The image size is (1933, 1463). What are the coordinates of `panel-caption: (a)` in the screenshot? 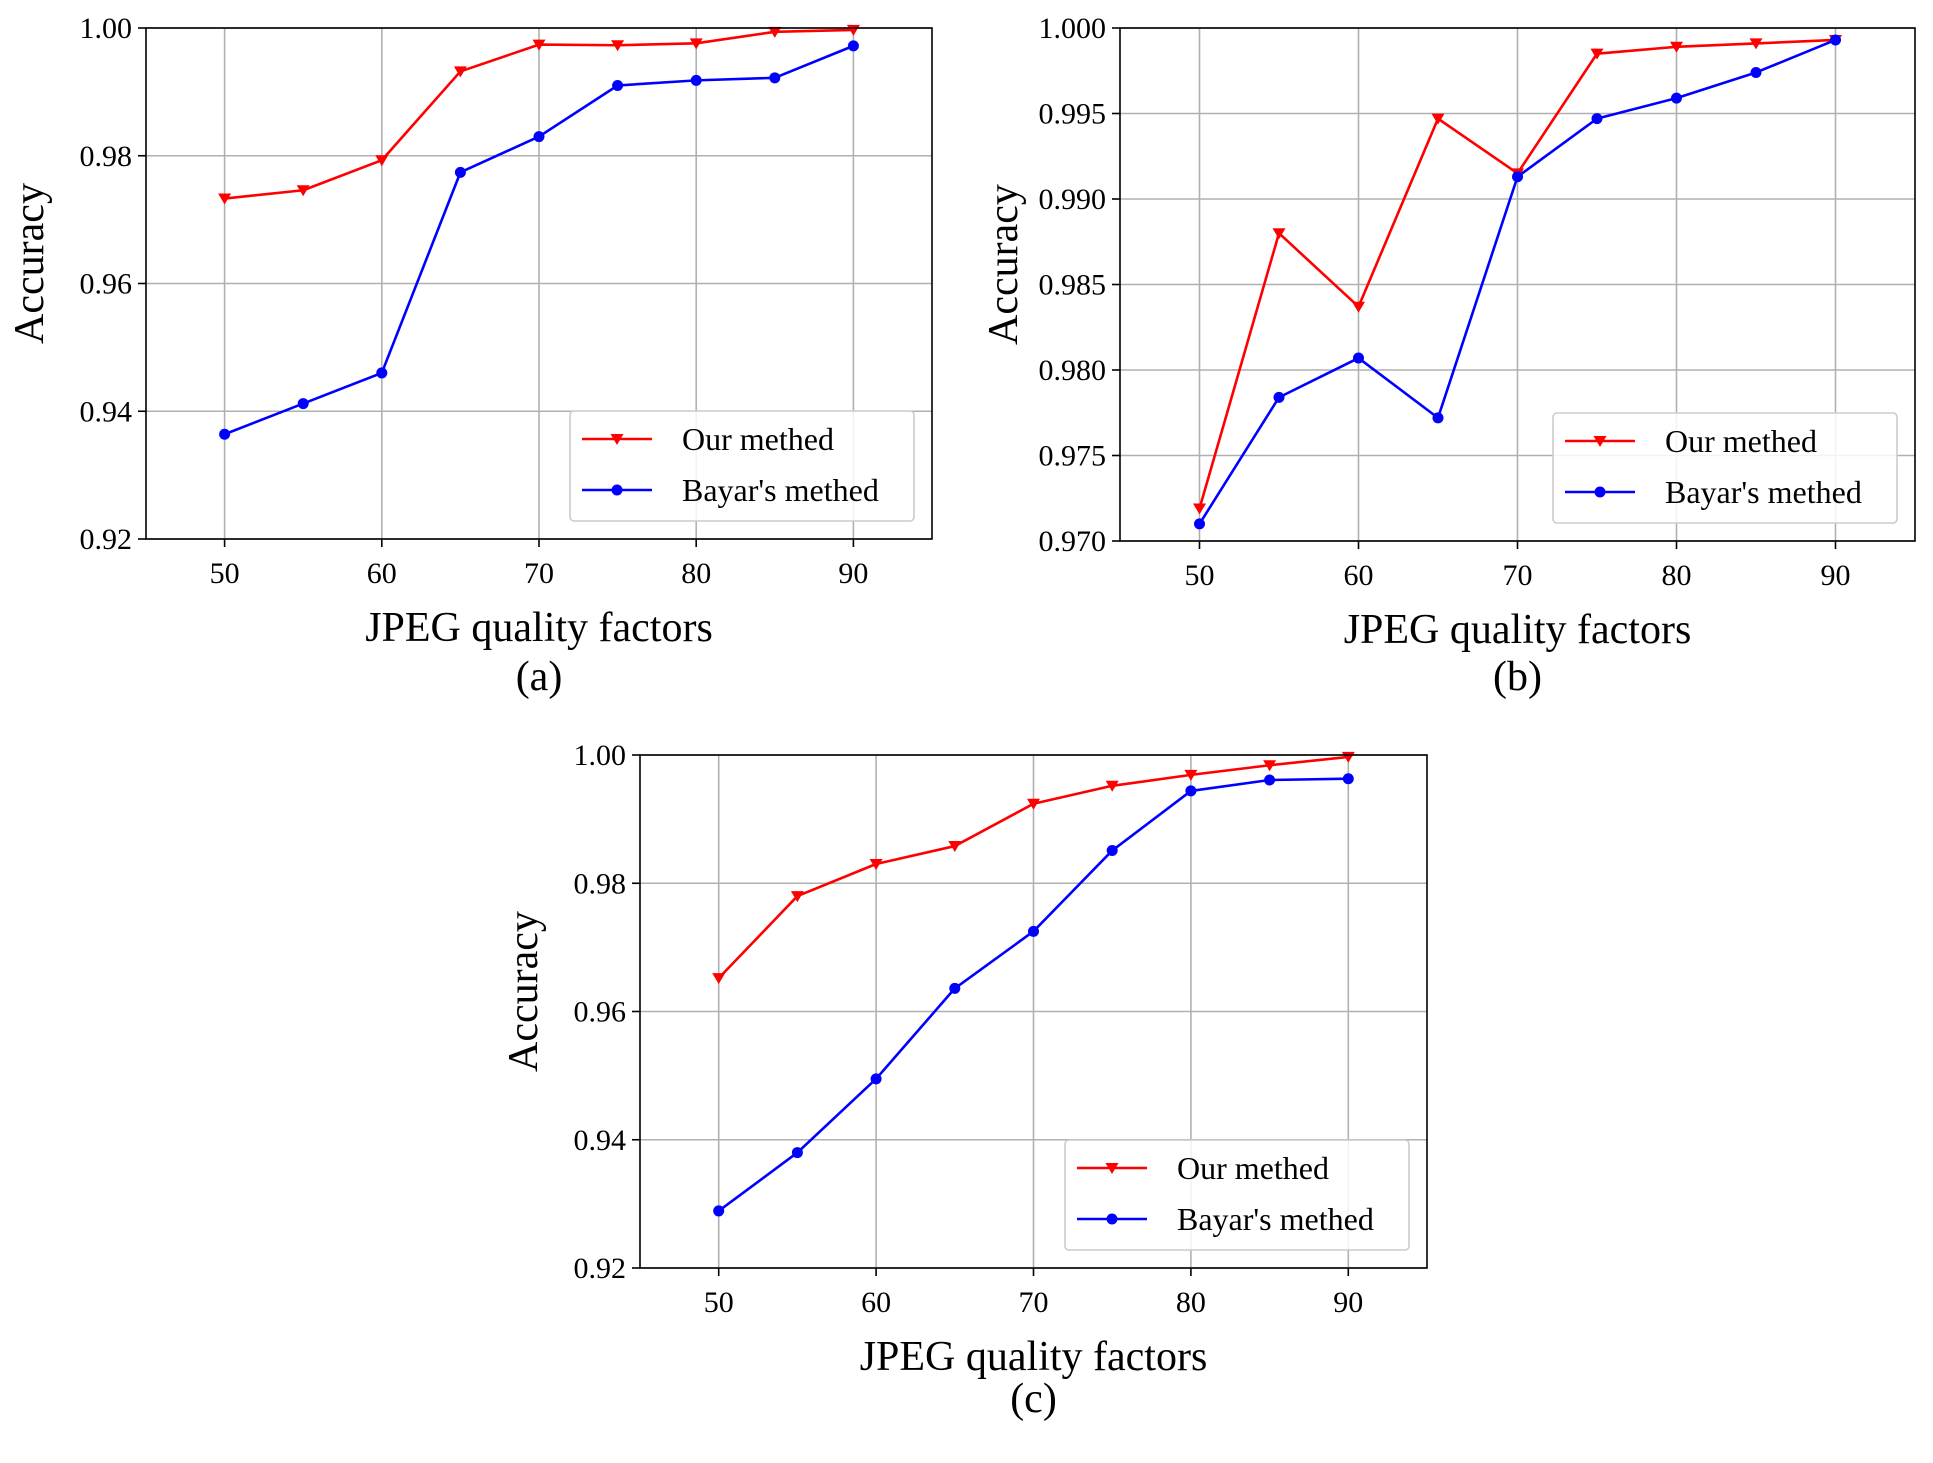 It's located at (539, 677).